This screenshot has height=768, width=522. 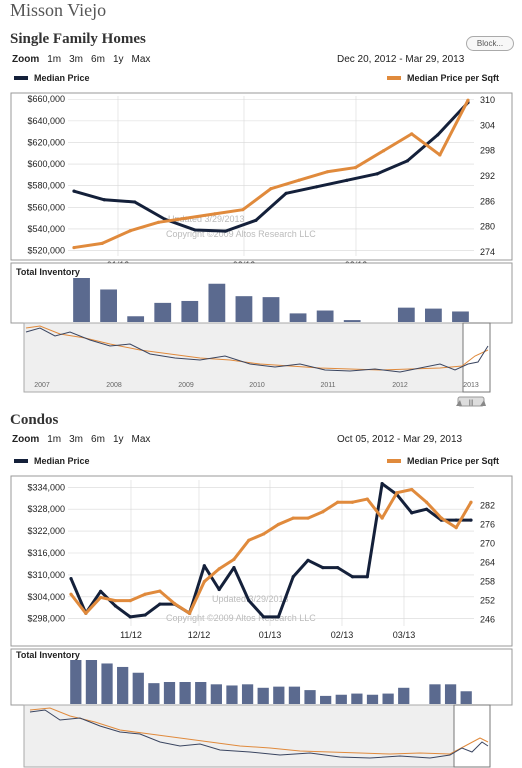 I want to click on navigator-right-arrow-icon, so click(x=483, y=403).